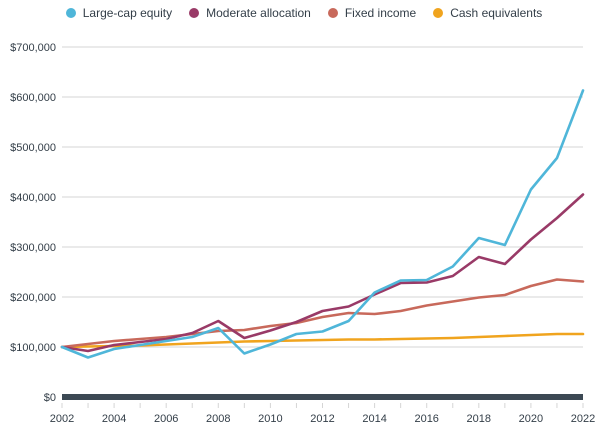 This screenshot has width=608, height=441. Describe the element at coordinates (33, 248) in the screenshot. I see `y-axis-label: $300,000` at that location.